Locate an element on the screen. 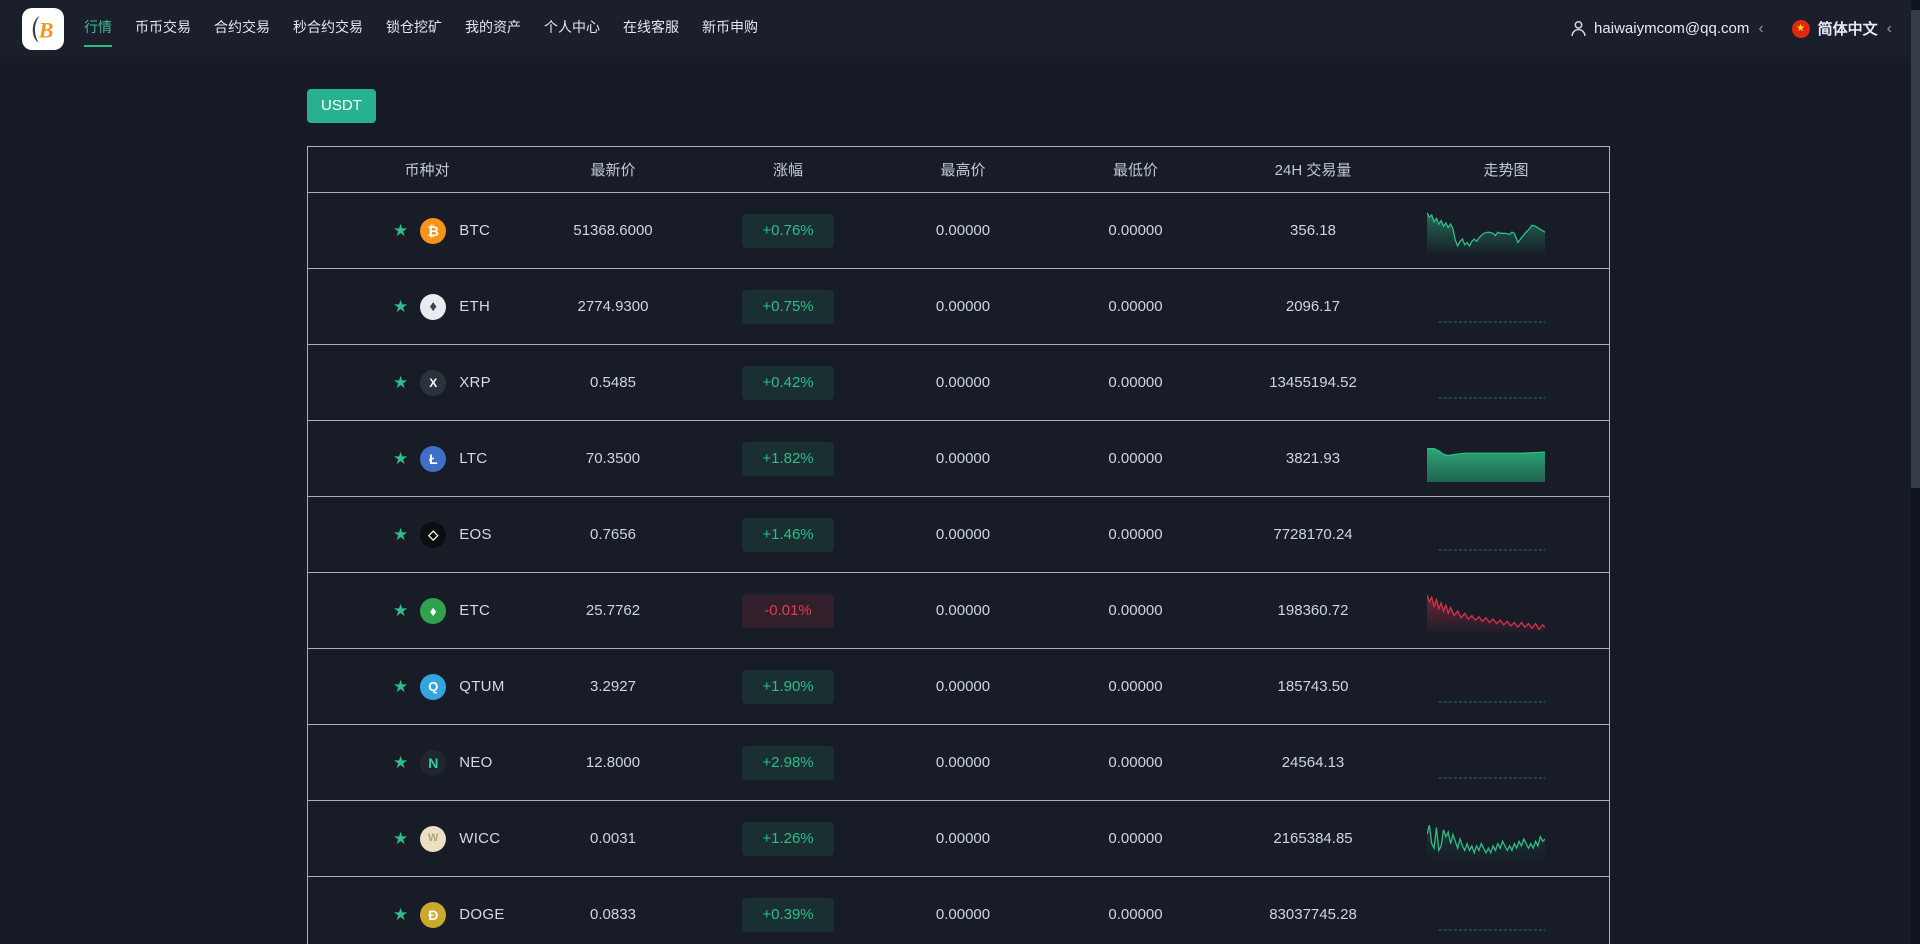 Image resolution: width=1920 pixels, height=944 pixels. pair-symbol: XRP is located at coordinates (475, 382).